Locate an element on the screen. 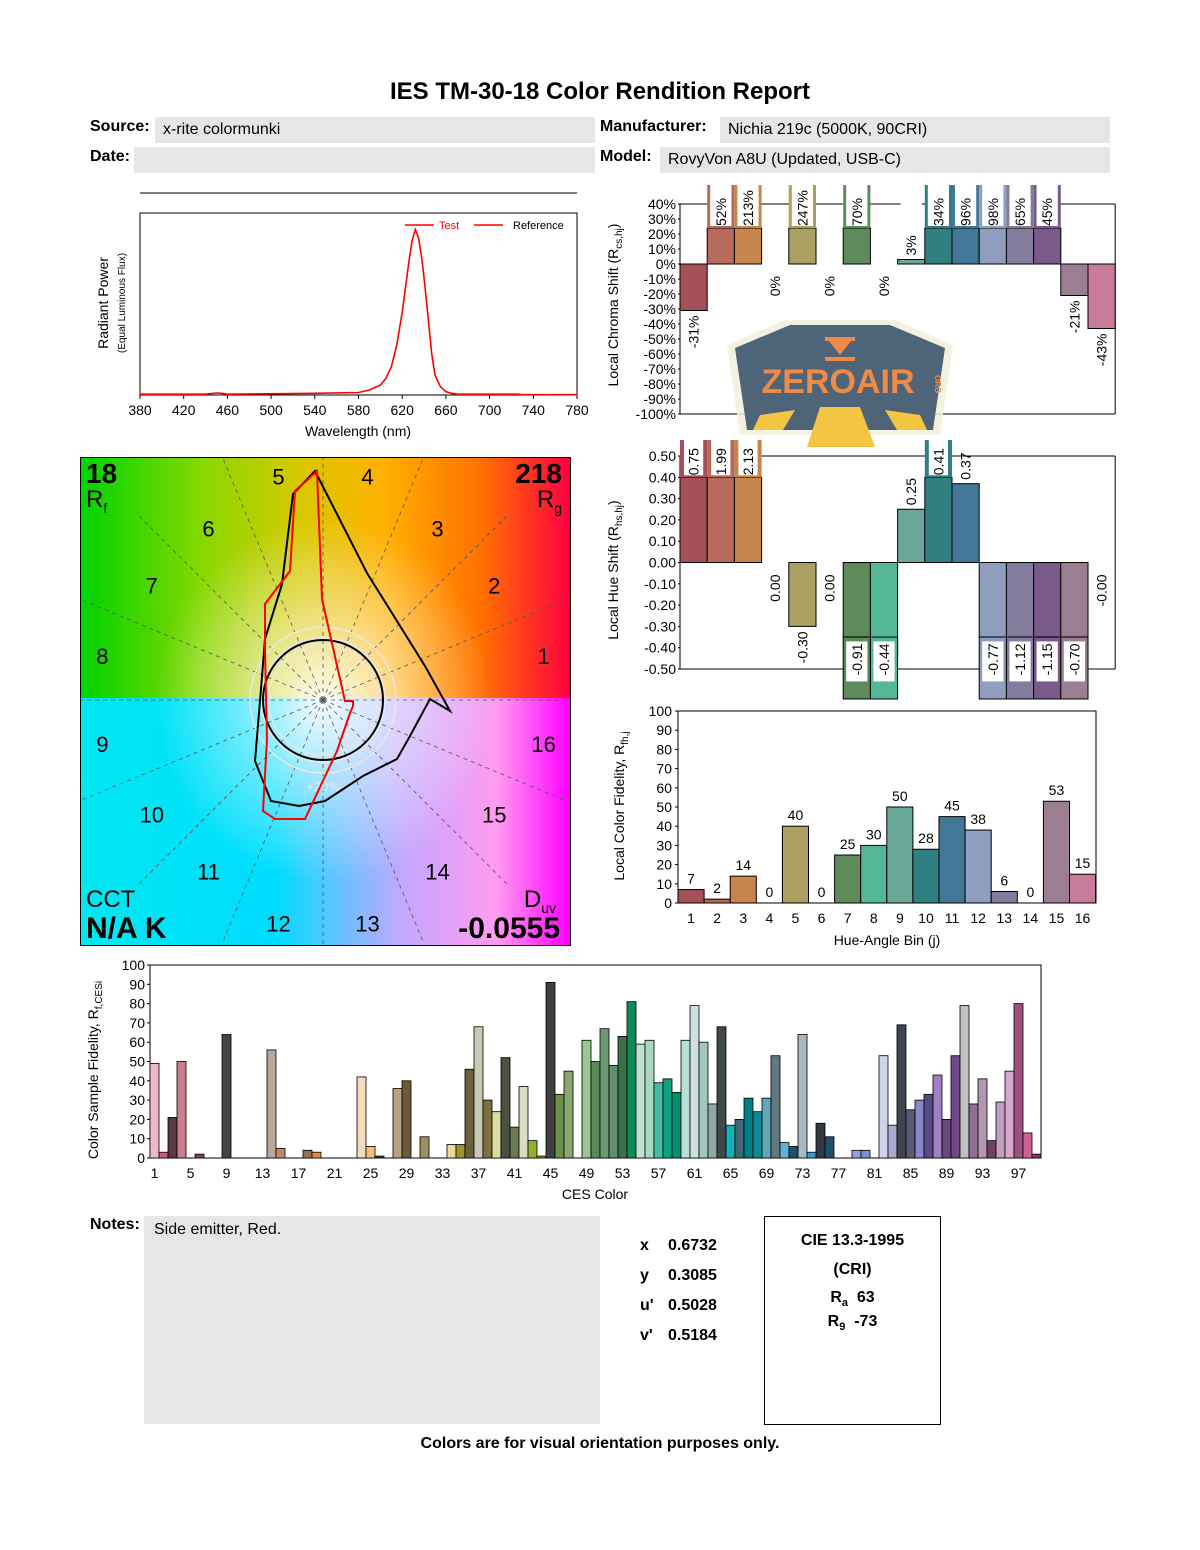  fidelity-ytick-label: 10 is located at coordinates (664, 884).